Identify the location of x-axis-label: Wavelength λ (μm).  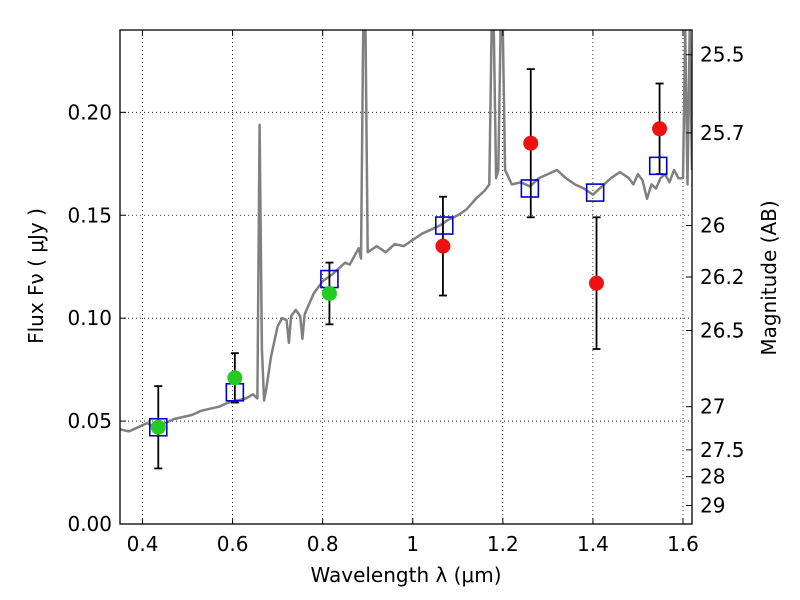
(405, 575).